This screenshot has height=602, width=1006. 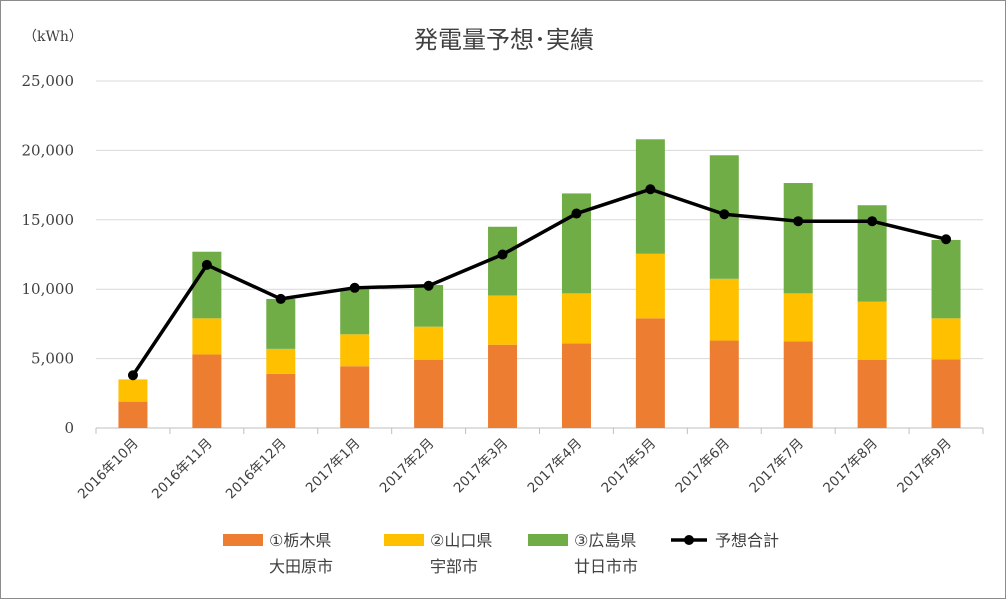 I want to click on x-tick-label: 2016年12月, so click(x=256, y=469).